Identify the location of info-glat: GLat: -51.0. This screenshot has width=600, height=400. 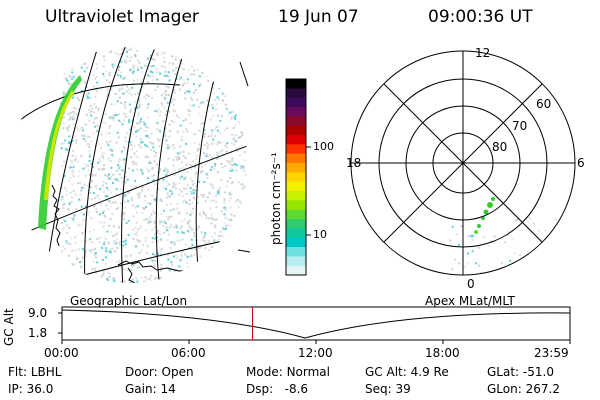
(520, 372).